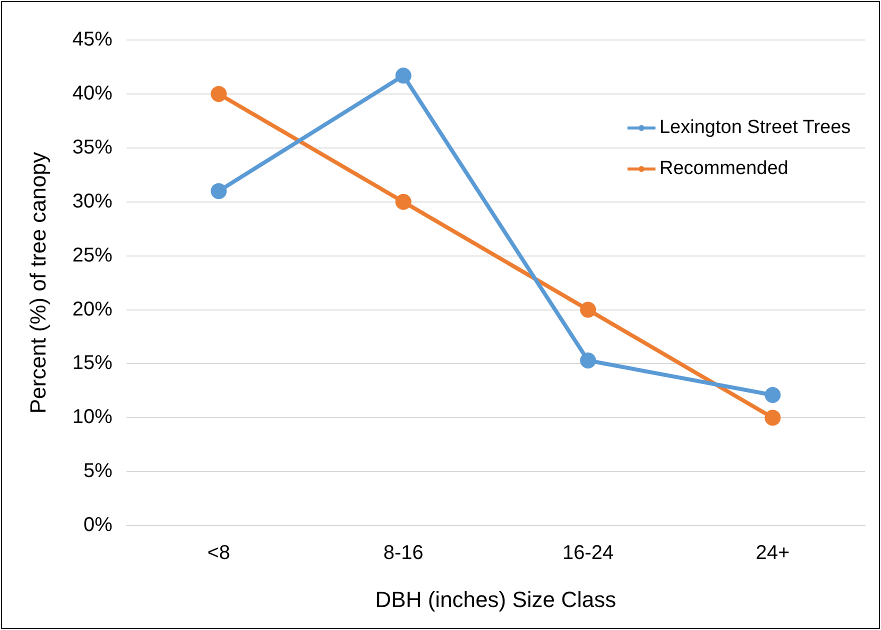 The width and height of the screenshot is (881, 630). Describe the element at coordinates (98, 525) in the screenshot. I see `y-tick-label: 0%` at that location.